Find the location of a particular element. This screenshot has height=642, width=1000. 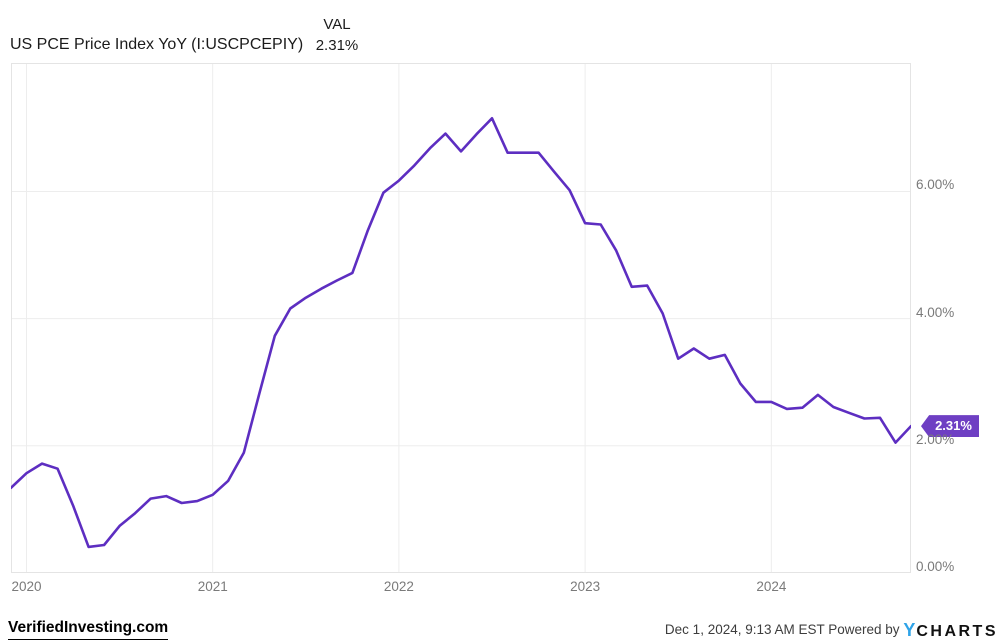

last-value-badge: 2.31% is located at coordinates (950, 426).